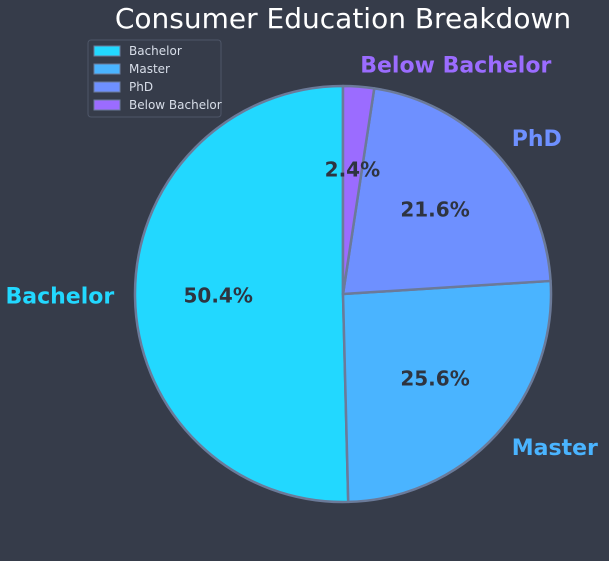 The width and height of the screenshot is (609, 561). I want to click on legend-label-phd: PhD, so click(141, 87).